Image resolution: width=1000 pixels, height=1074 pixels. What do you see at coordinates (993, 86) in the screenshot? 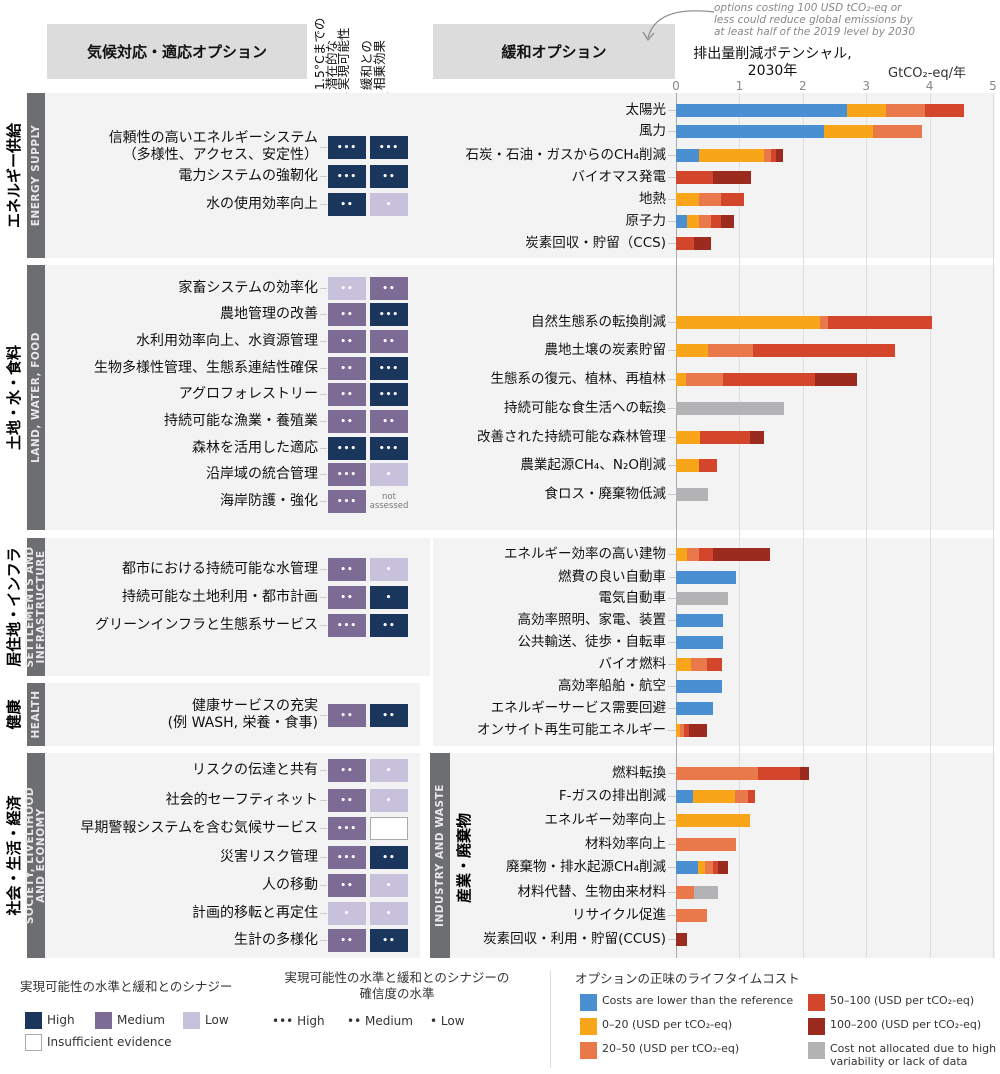
I see `x-tick-label: 5` at bounding box center [993, 86].